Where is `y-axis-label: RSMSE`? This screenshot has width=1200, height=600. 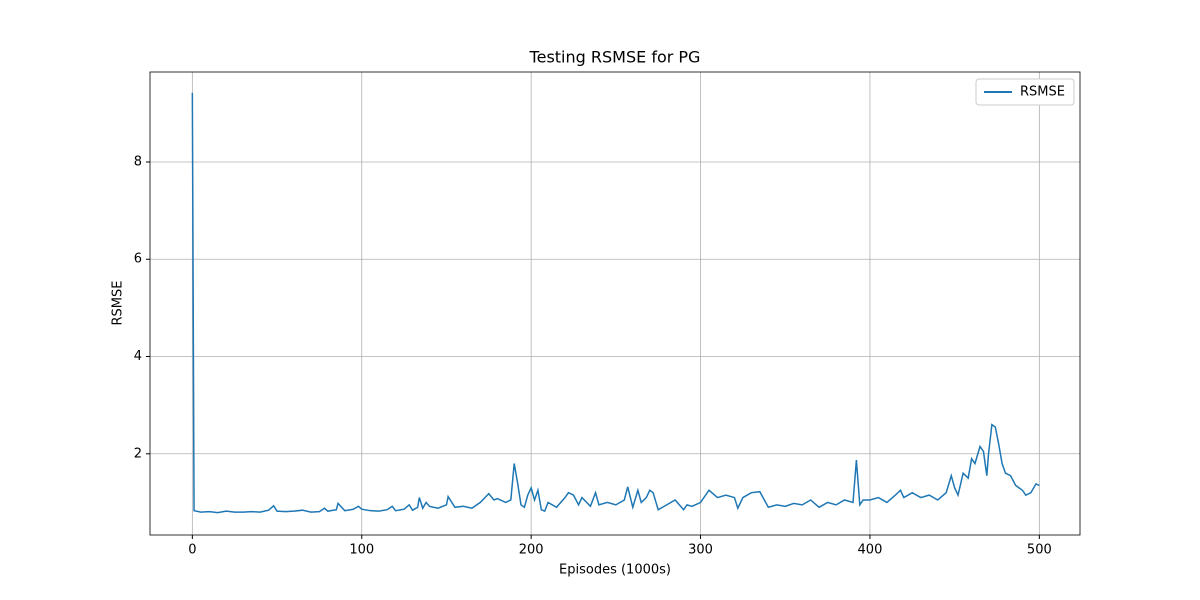 y-axis-label: RSMSE is located at coordinates (118, 303).